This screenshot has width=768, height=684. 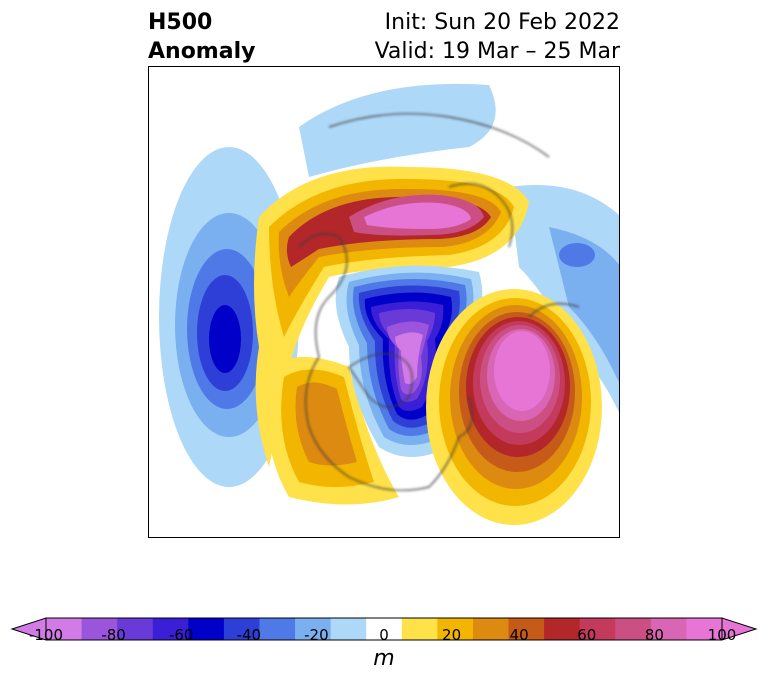 What do you see at coordinates (201, 37) in the screenshot?
I see `plot-title-left: H500 Anomaly` at bounding box center [201, 37].